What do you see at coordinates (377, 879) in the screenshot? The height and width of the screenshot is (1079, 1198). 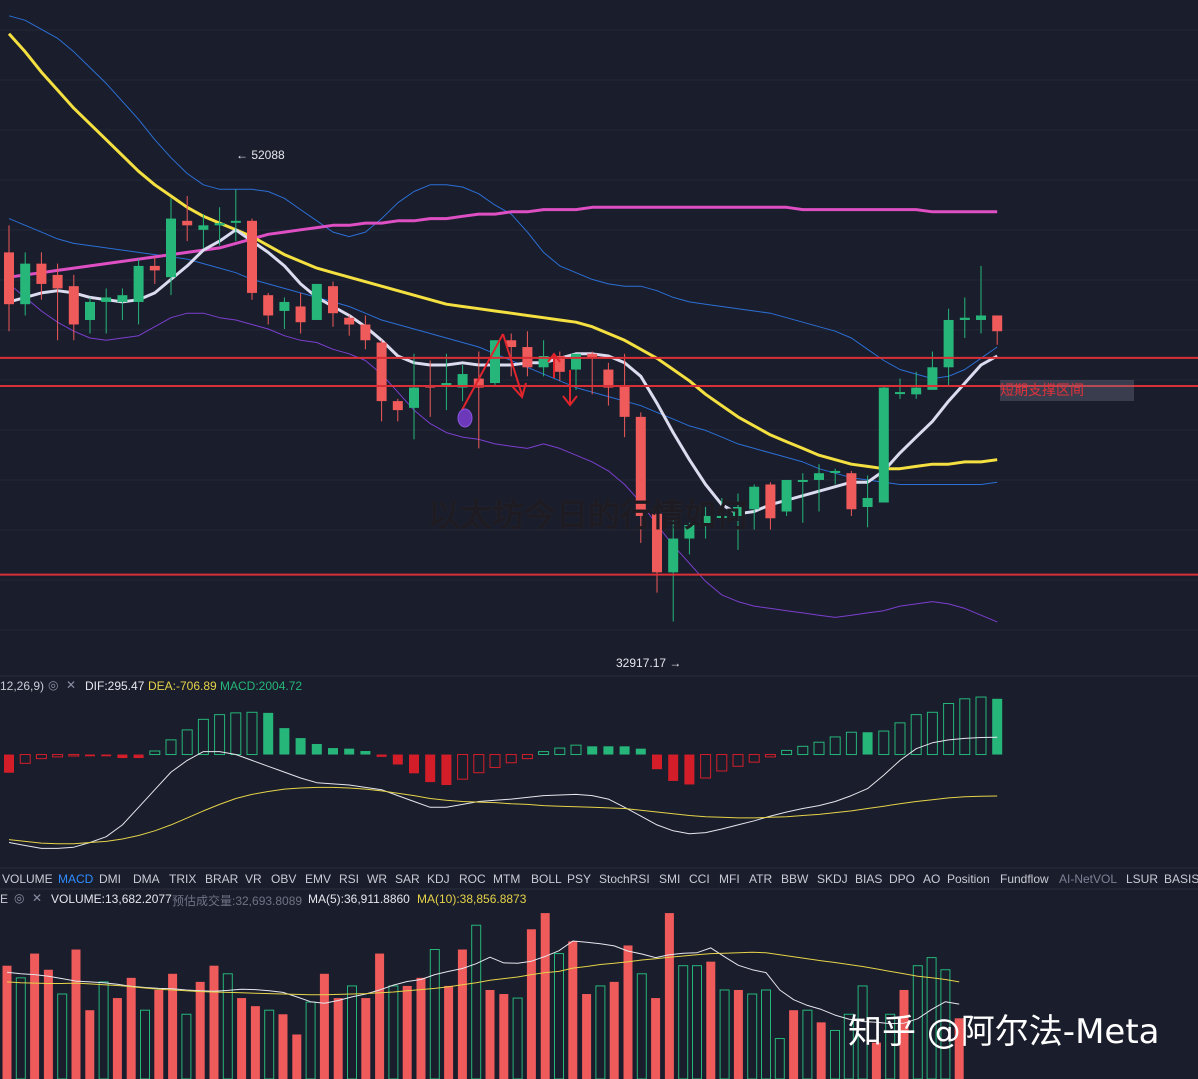 I see `tab-wr: WR` at bounding box center [377, 879].